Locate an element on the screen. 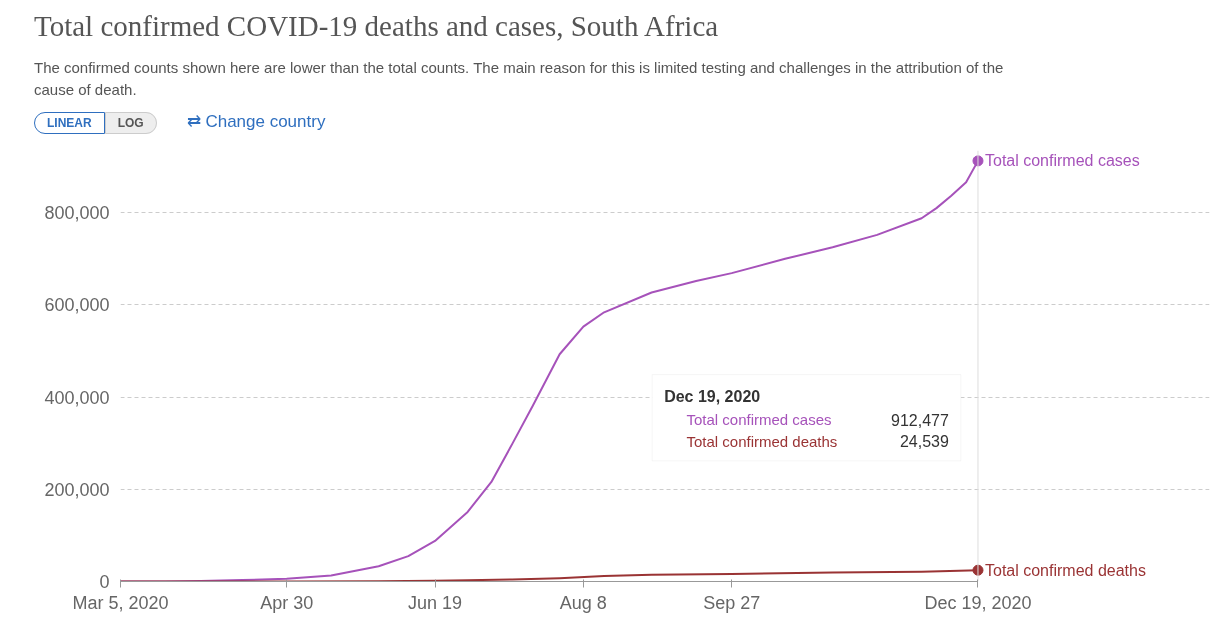 This screenshot has height=635, width=1229. annotation: 912,477 is located at coordinates (919, 421).